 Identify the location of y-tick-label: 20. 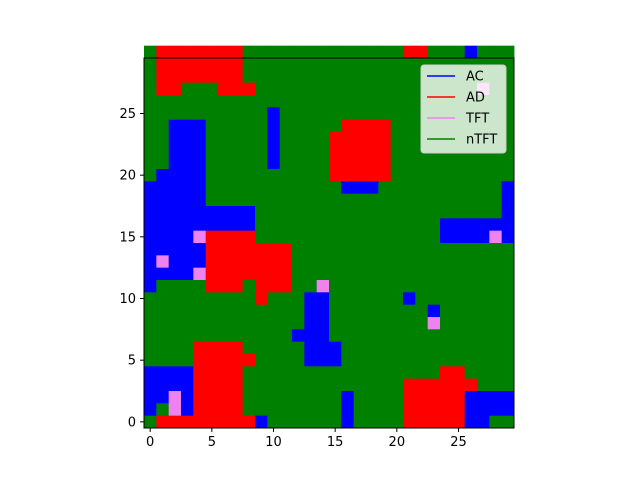
(127, 176).